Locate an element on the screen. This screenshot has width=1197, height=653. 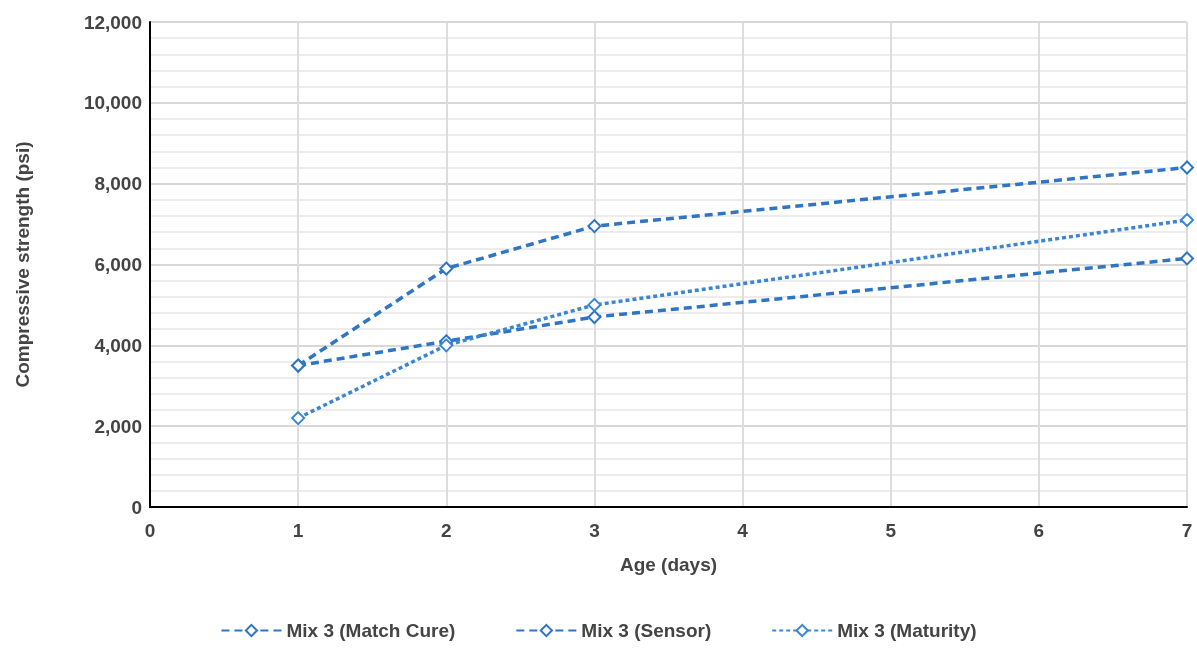
x-tick-label: 1 is located at coordinates (298, 530).